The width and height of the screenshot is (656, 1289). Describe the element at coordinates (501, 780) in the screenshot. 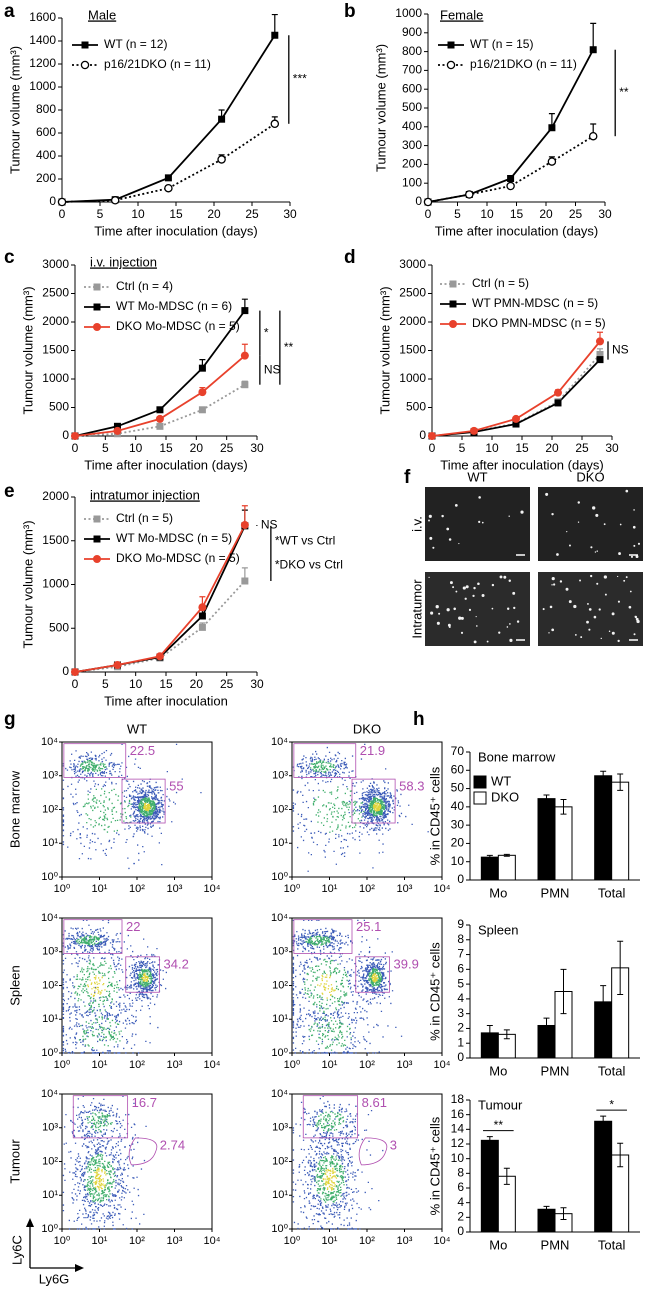

I see `legend-label: WT` at that location.